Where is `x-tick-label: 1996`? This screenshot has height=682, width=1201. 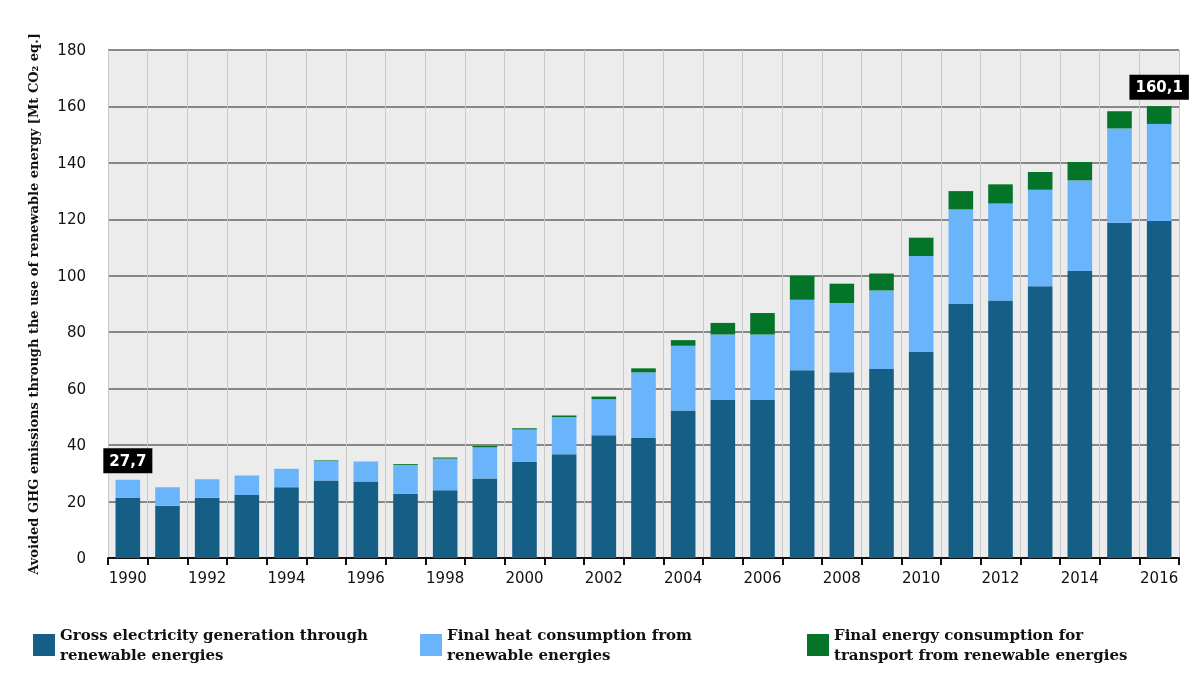 x-tick-label: 1996 is located at coordinates (365, 577).